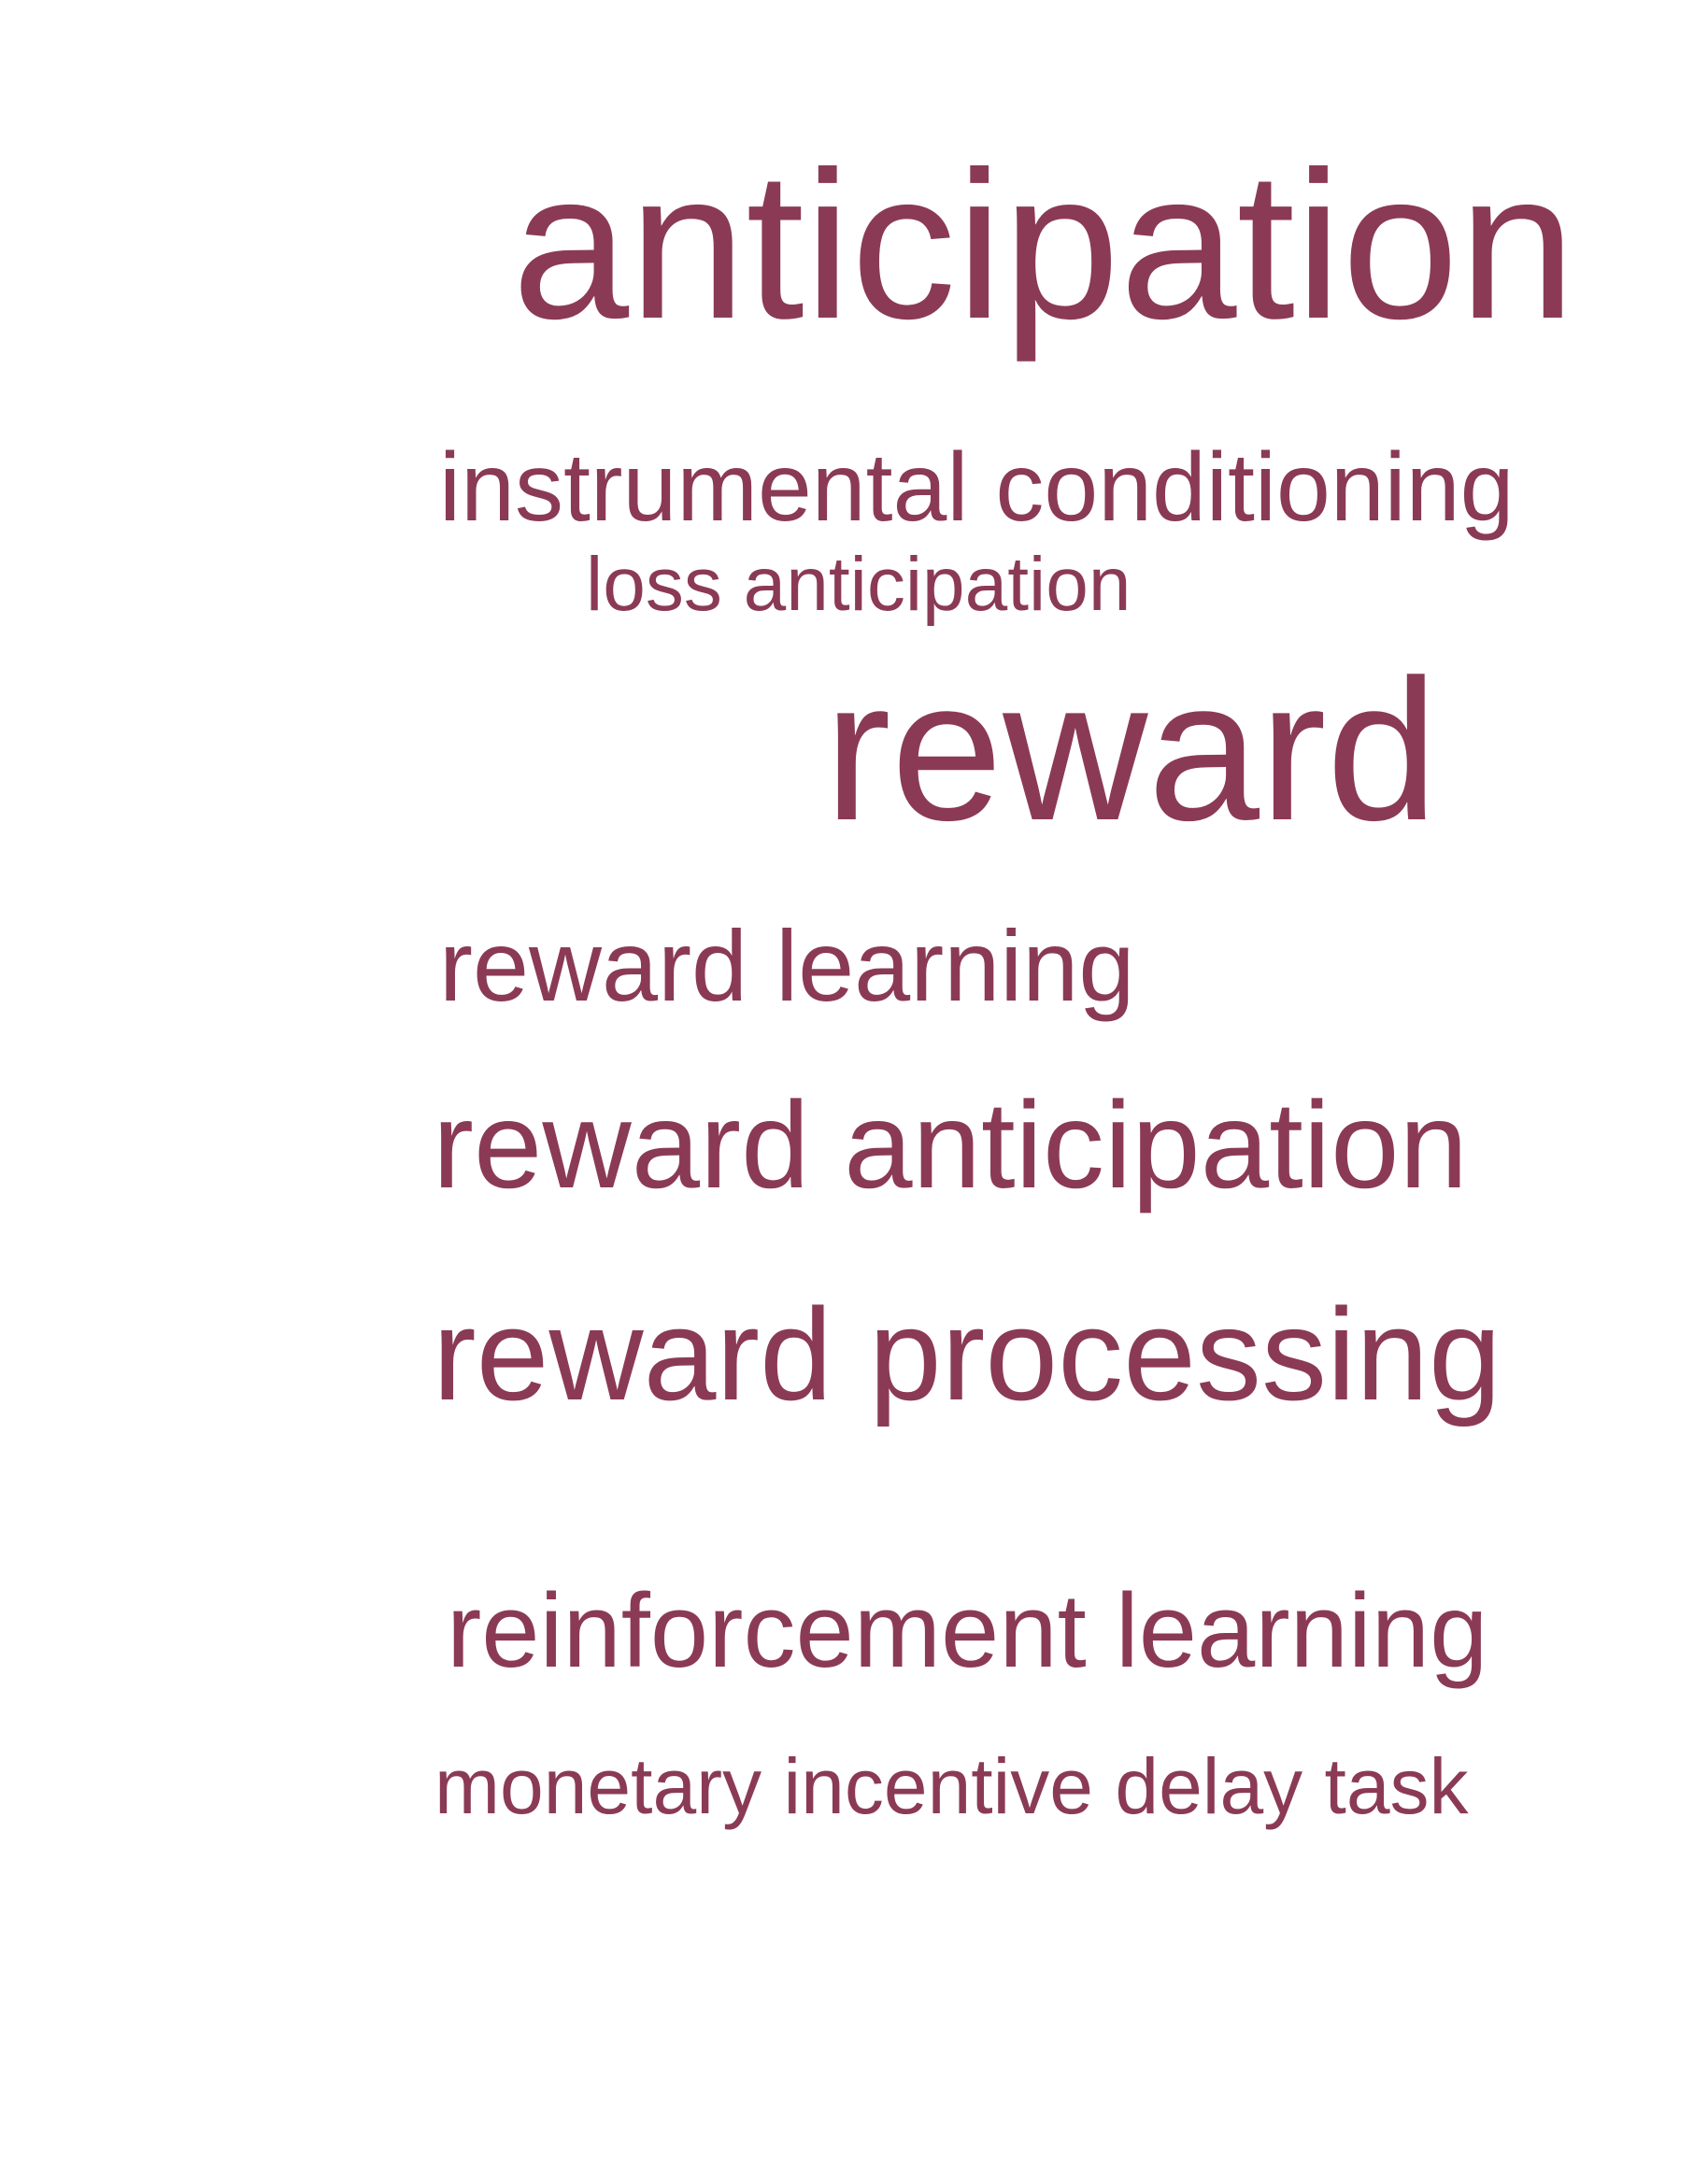 This screenshot has width=1708, height=2158. What do you see at coordinates (951, 1145) in the screenshot?
I see `term-reward-anticipation: reward anticipation` at bounding box center [951, 1145].